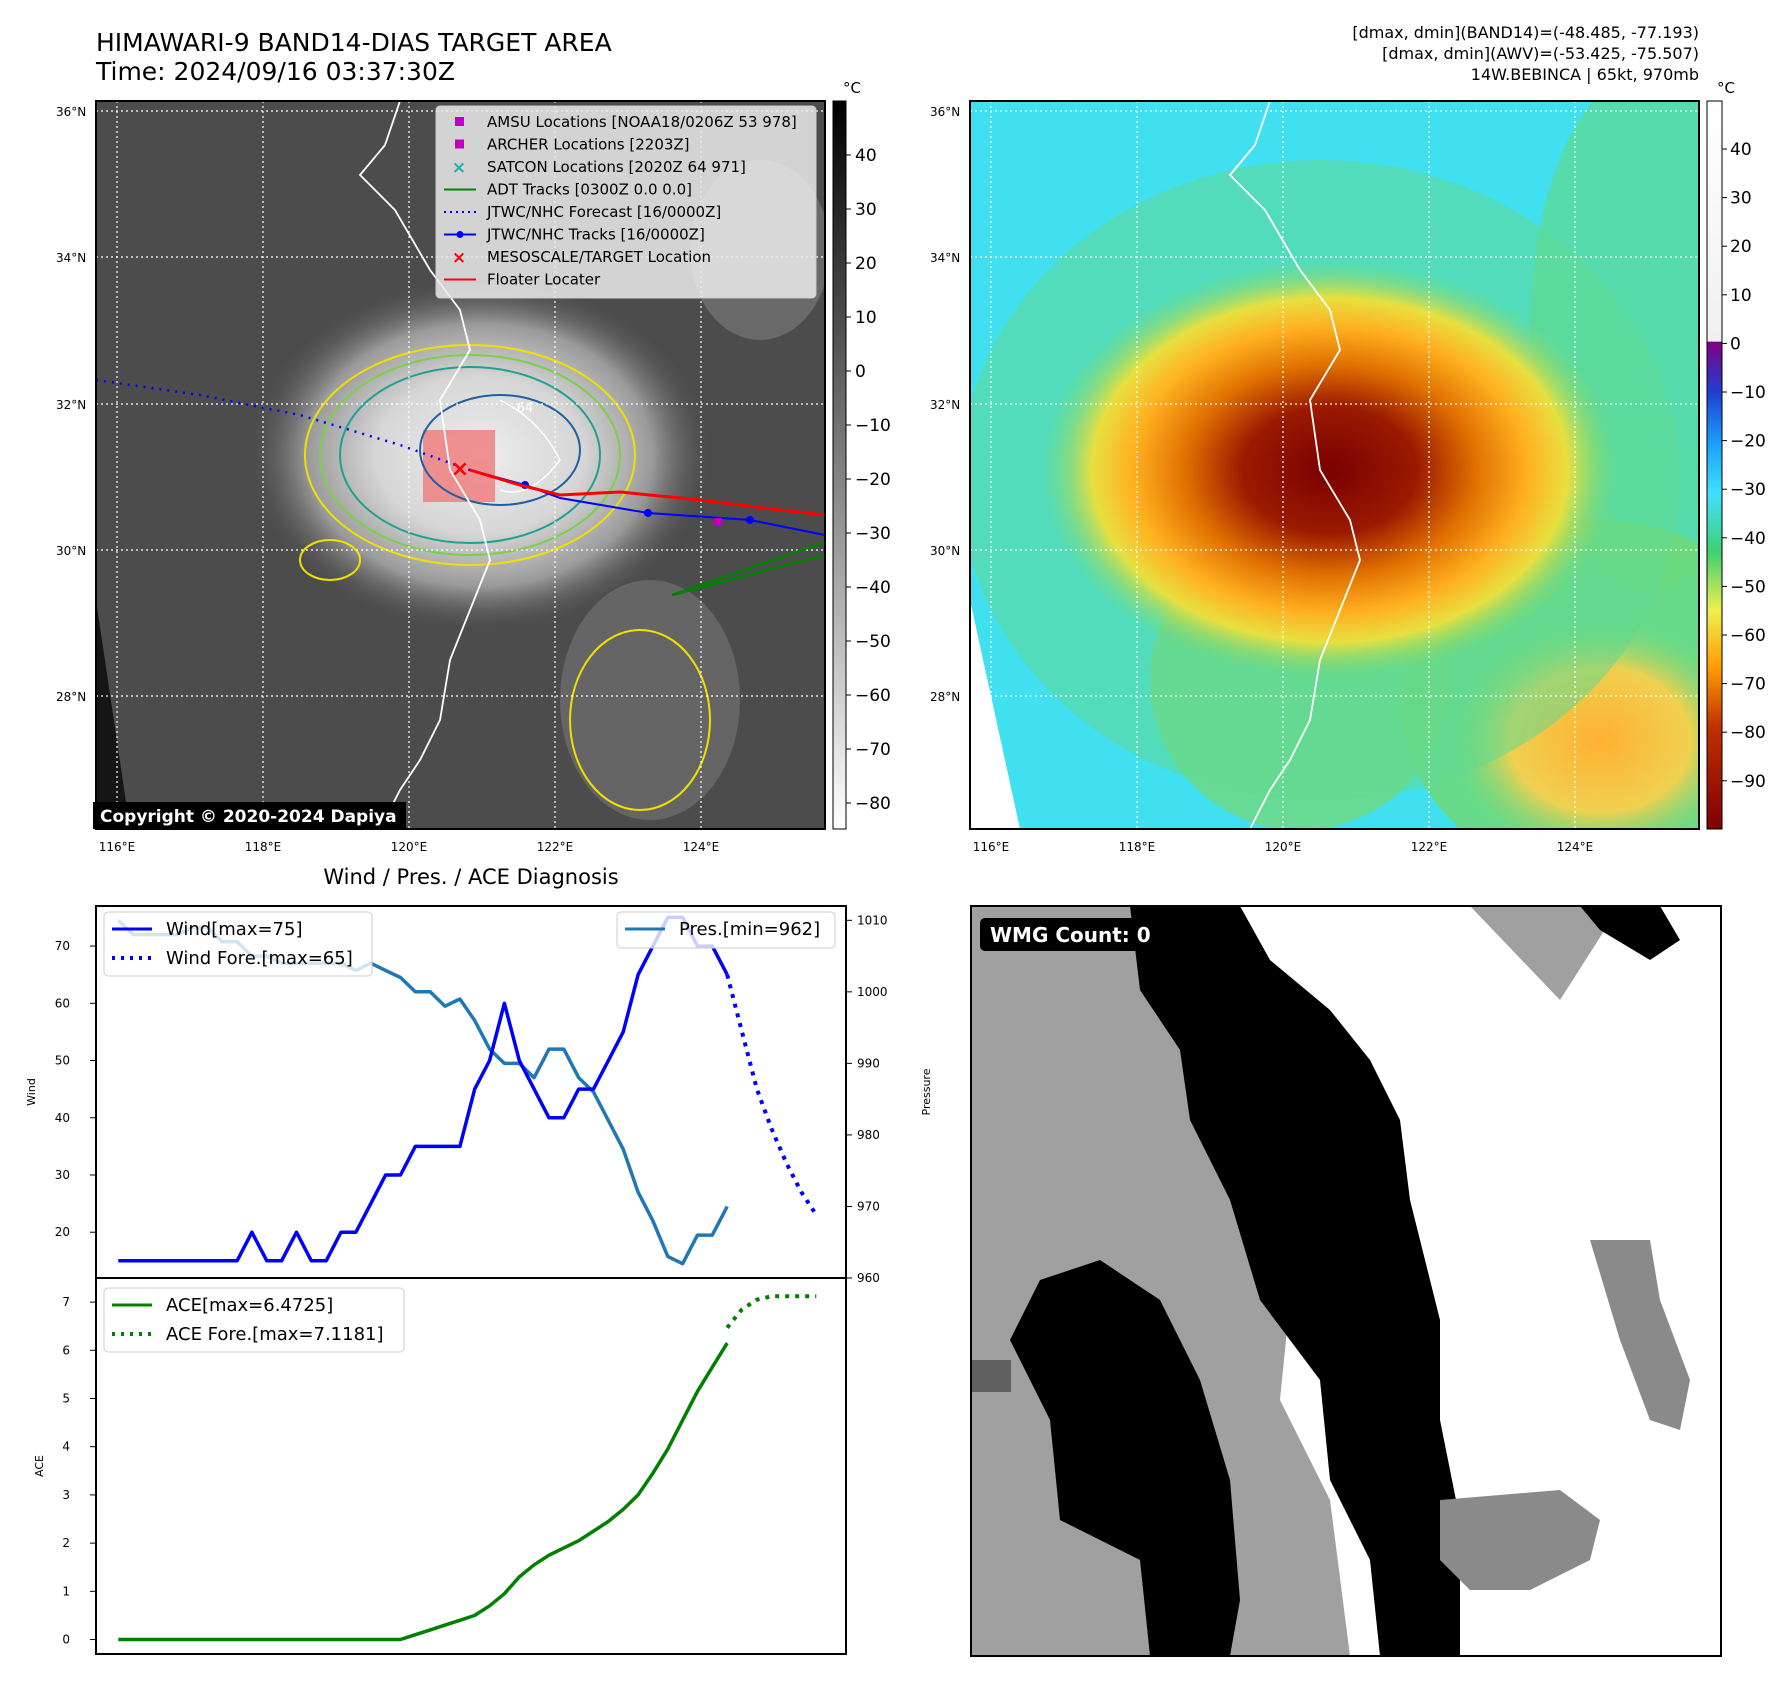 The height and width of the screenshot is (1690, 1788). I want to click on legend-wind: Wind[max=75], so click(234, 929).